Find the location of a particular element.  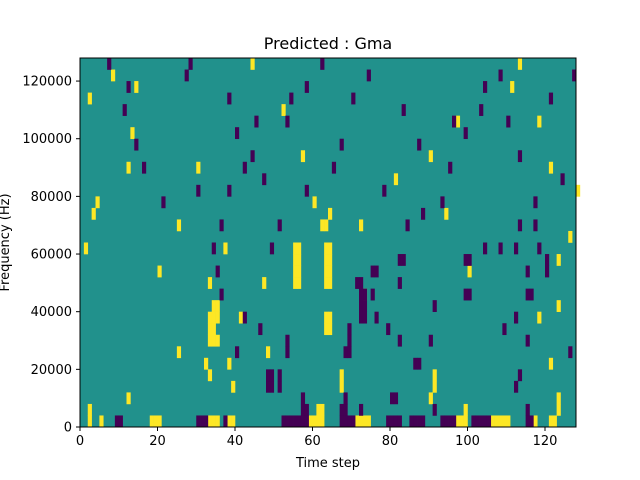

x-tick-label: 80 is located at coordinates (390, 441).